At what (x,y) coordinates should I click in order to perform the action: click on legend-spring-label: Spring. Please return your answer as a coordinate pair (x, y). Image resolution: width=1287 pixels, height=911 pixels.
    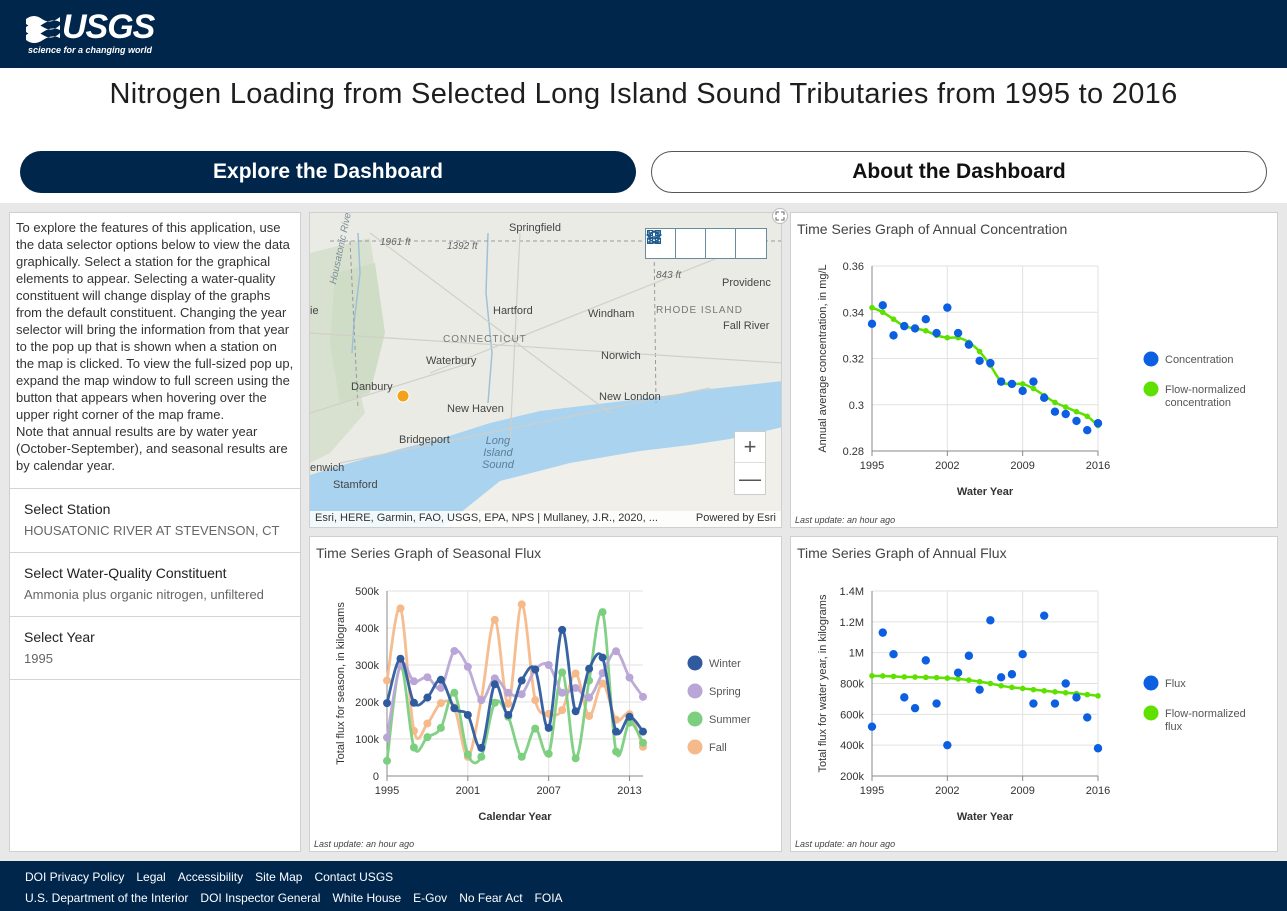
    Looking at the image, I should click on (725, 692).